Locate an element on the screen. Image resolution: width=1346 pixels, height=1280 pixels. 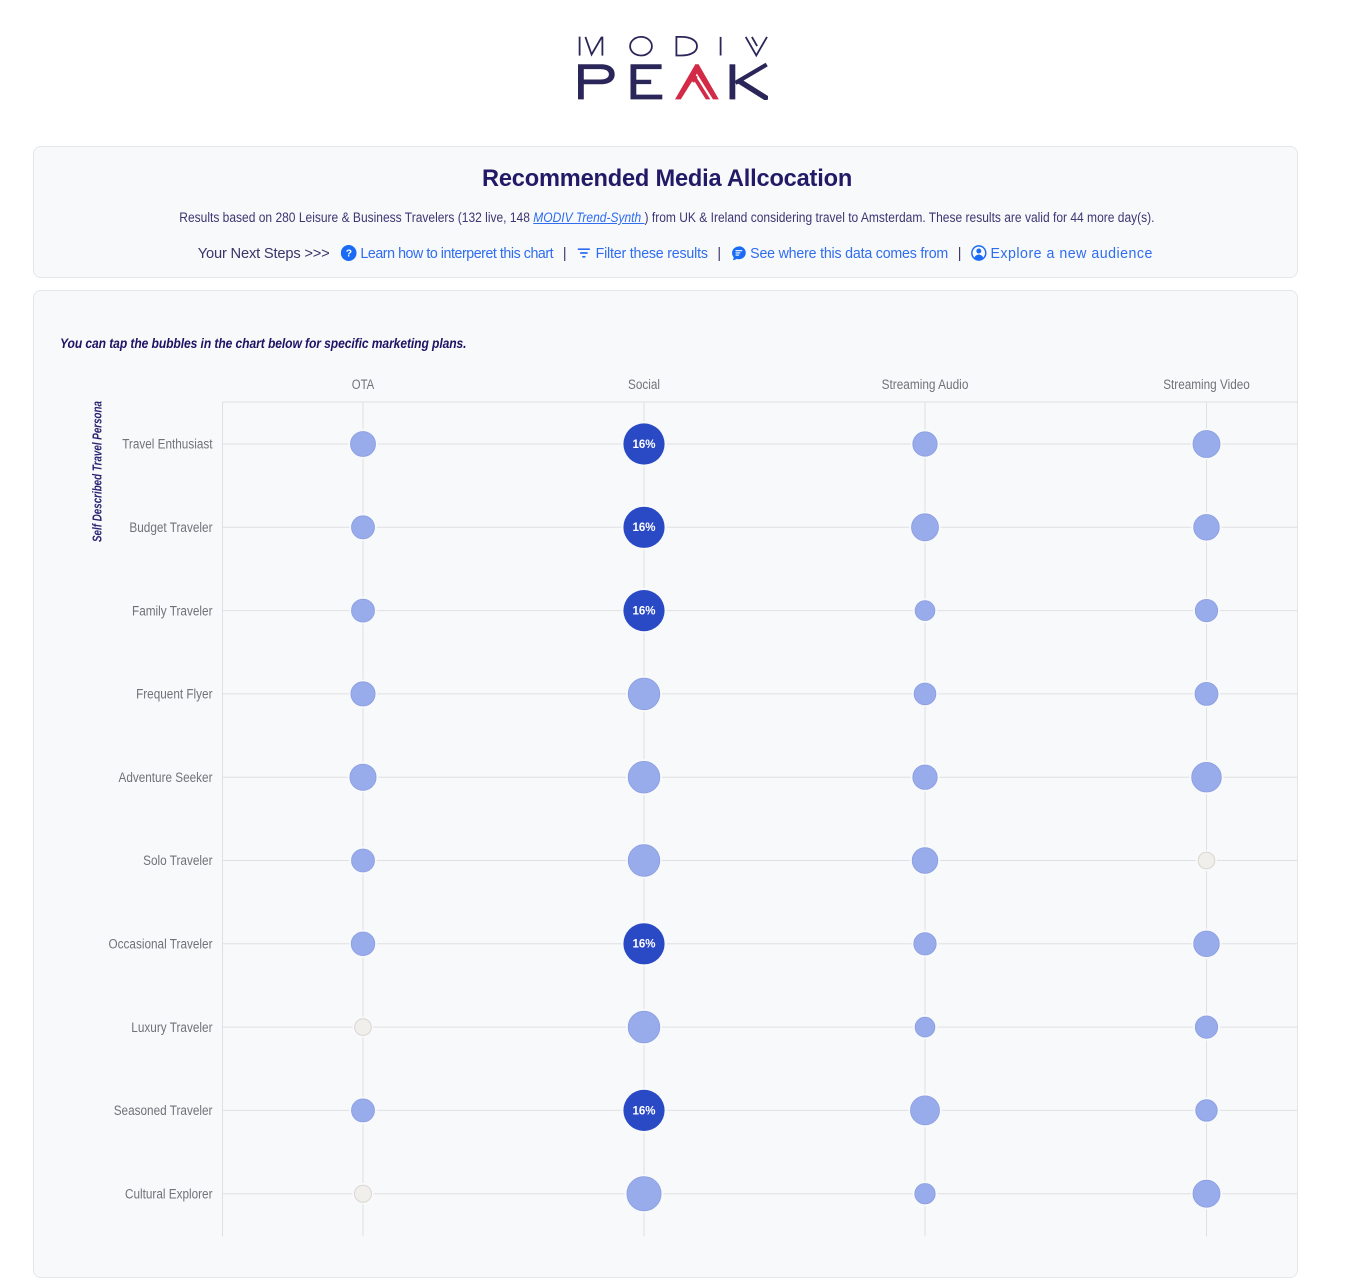
svg-text: Travel Enthusiast is located at coordinates (167, 444).